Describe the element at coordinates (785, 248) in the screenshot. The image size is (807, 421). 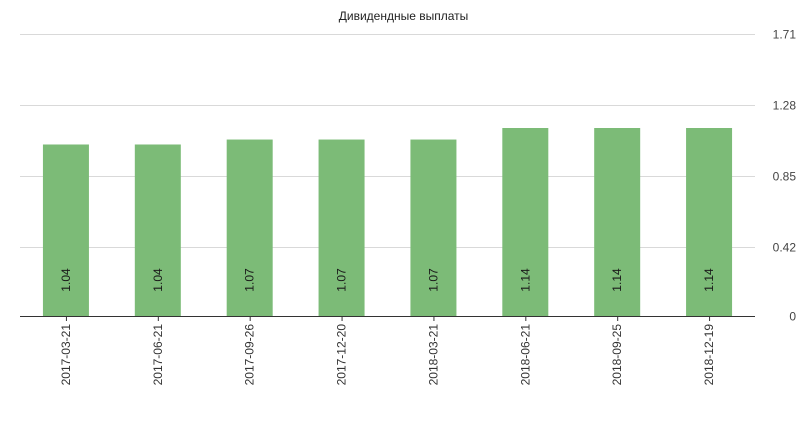
I see `y-tick-label: 0.42` at that location.